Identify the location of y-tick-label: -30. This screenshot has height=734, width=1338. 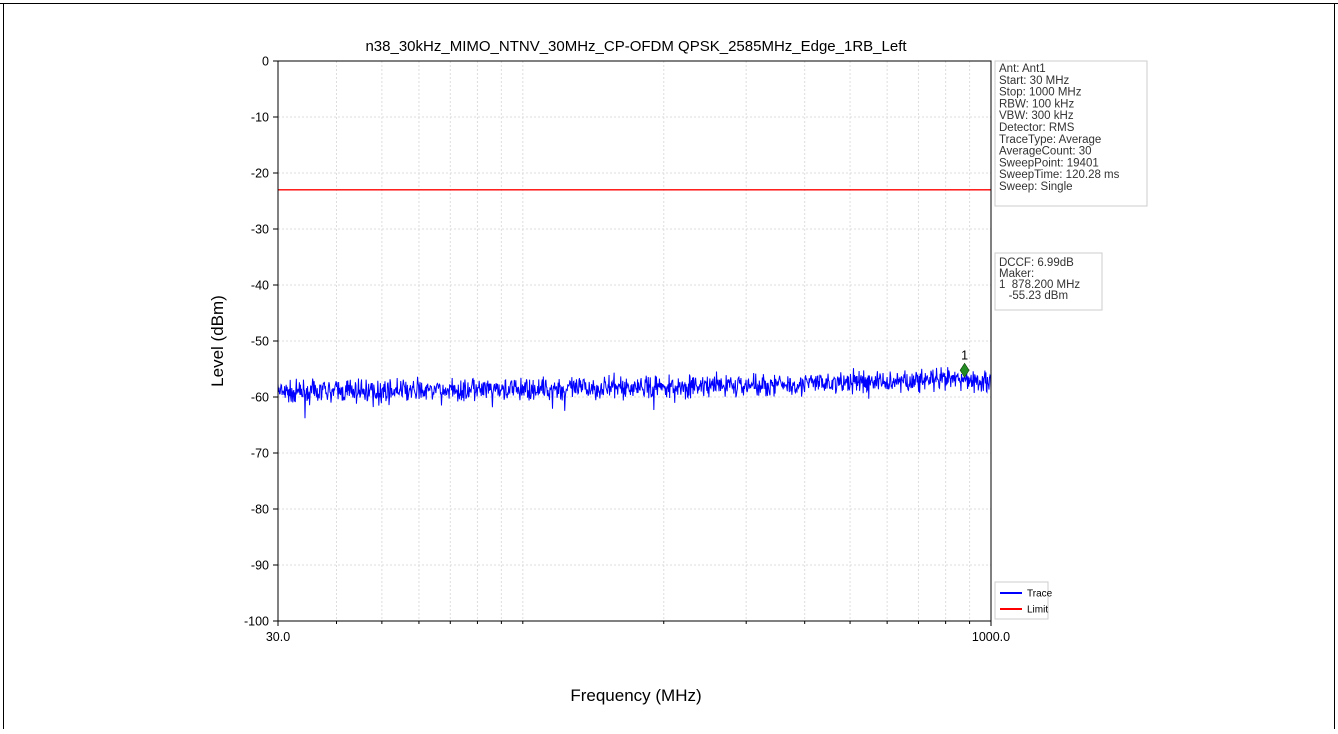
(260, 230).